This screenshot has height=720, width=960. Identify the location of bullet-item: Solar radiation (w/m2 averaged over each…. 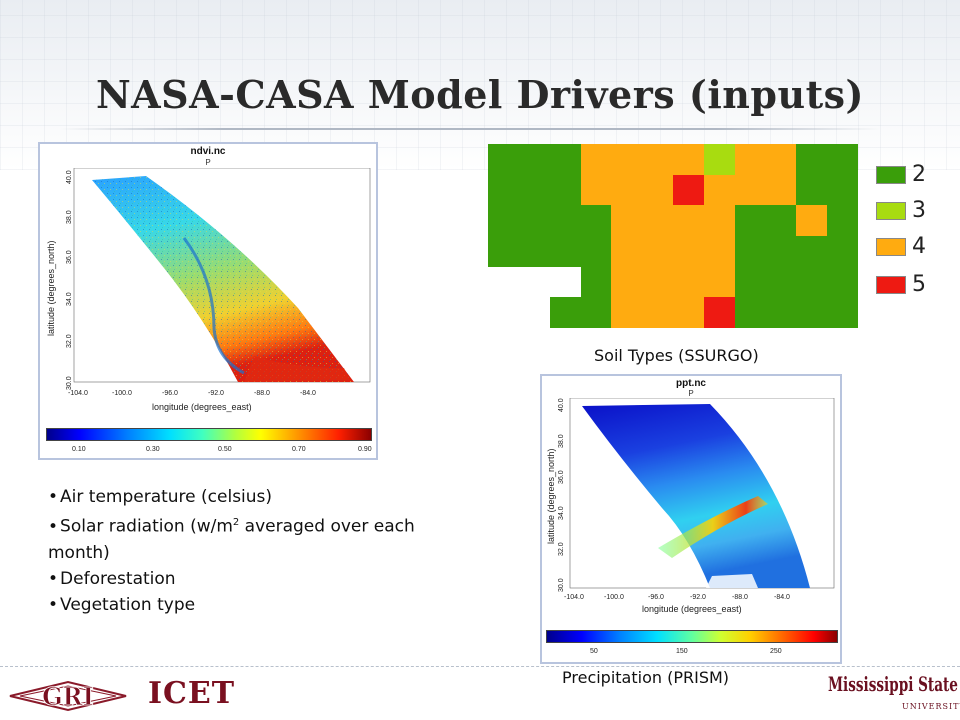
(258, 538).